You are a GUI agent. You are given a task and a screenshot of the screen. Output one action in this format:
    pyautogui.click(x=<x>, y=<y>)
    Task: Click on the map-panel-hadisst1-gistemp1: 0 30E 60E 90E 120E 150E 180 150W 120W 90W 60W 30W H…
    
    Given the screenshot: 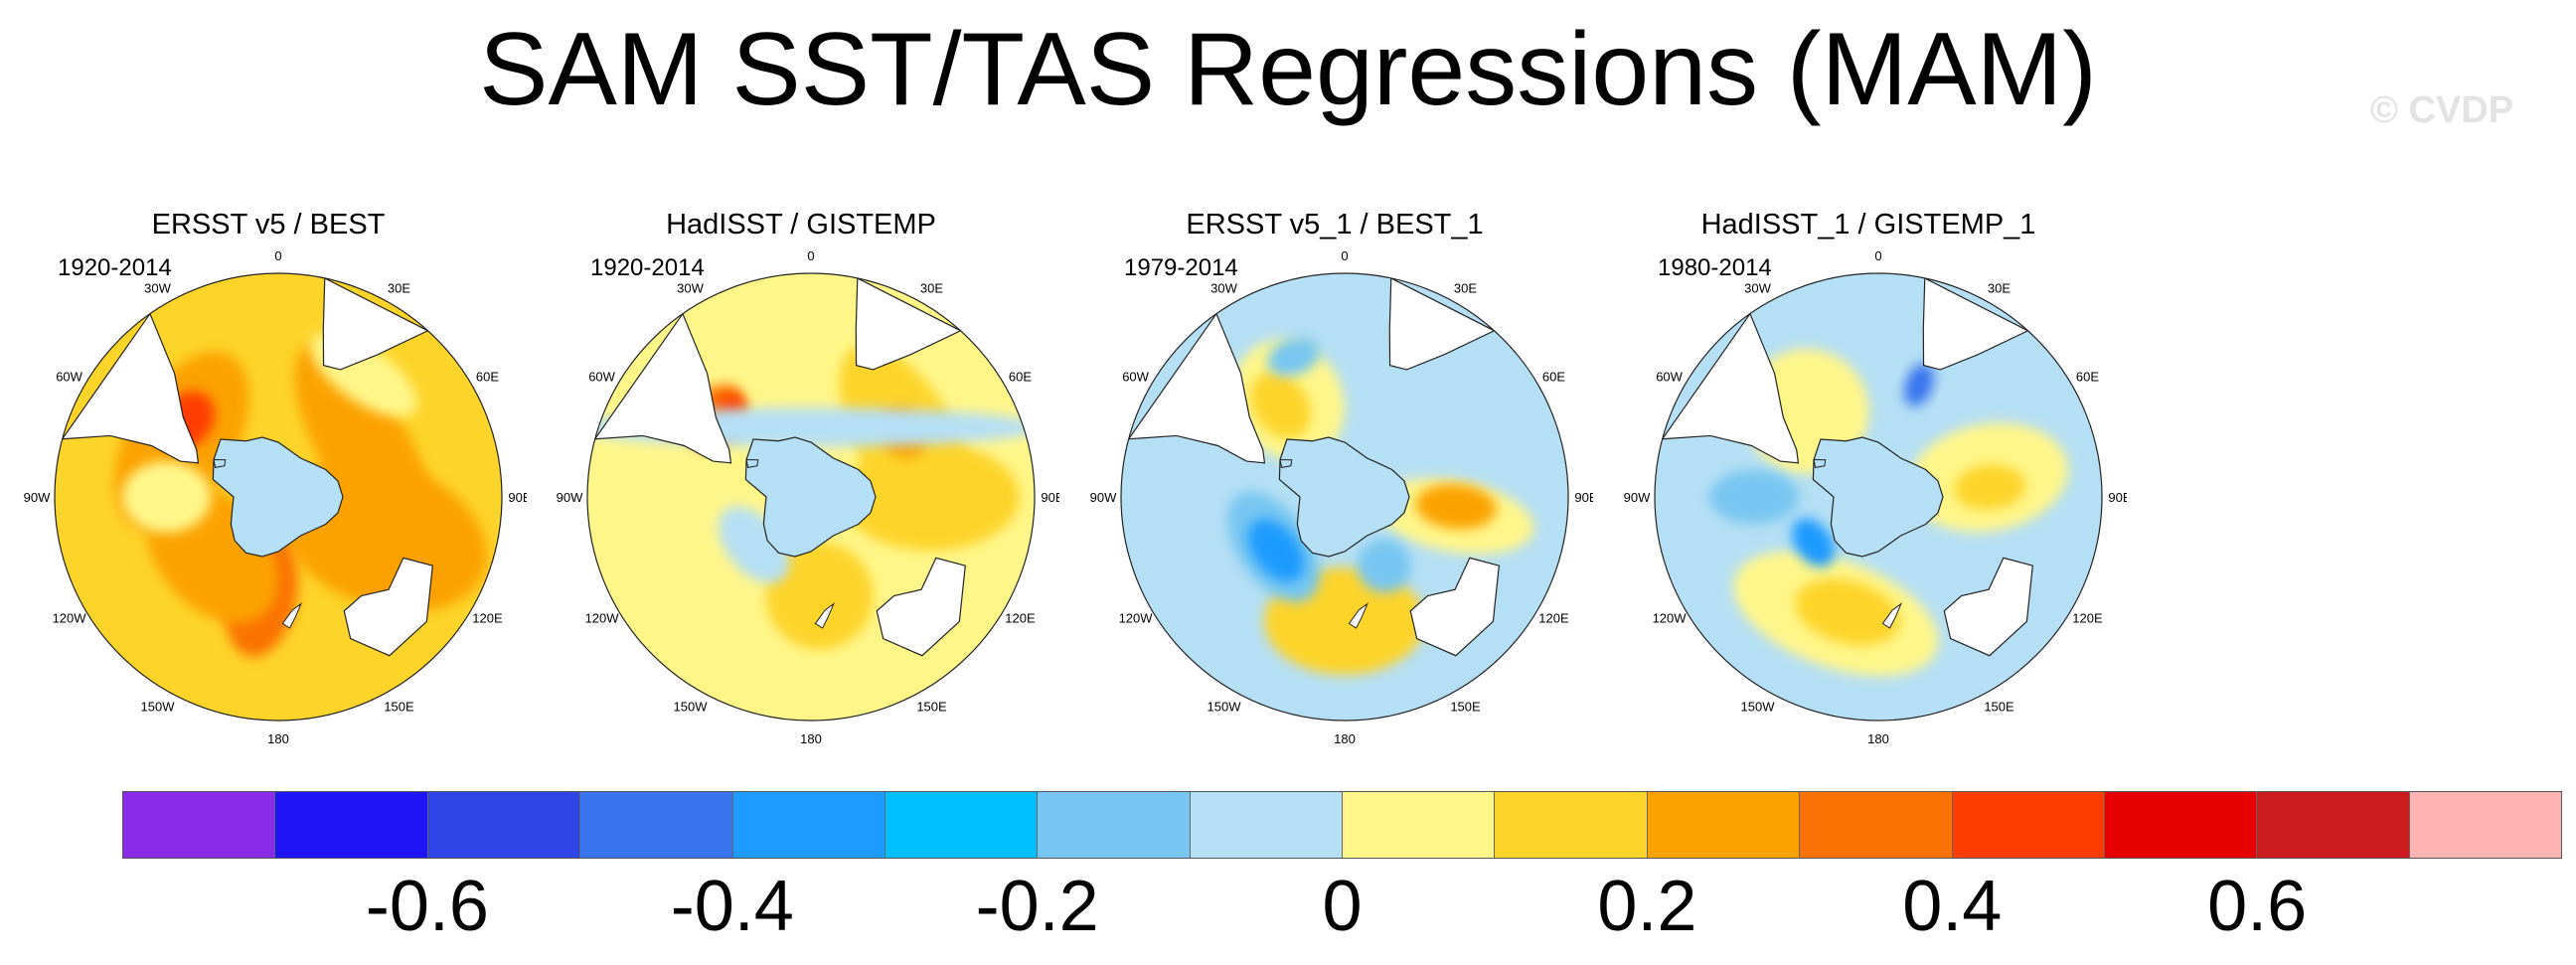 What is the action you would take?
    pyautogui.click(x=1868, y=477)
    